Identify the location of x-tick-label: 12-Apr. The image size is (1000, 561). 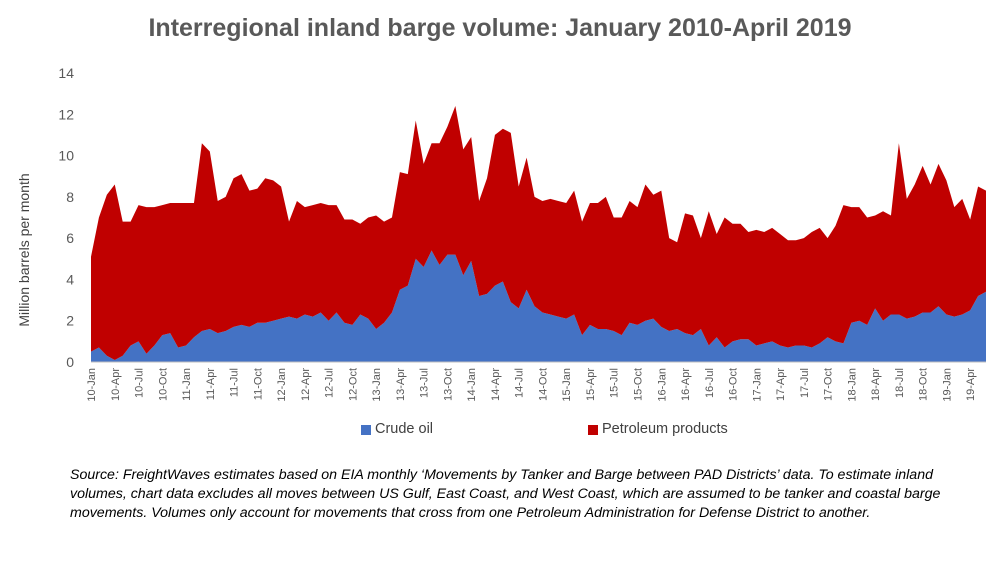
(306, 384).